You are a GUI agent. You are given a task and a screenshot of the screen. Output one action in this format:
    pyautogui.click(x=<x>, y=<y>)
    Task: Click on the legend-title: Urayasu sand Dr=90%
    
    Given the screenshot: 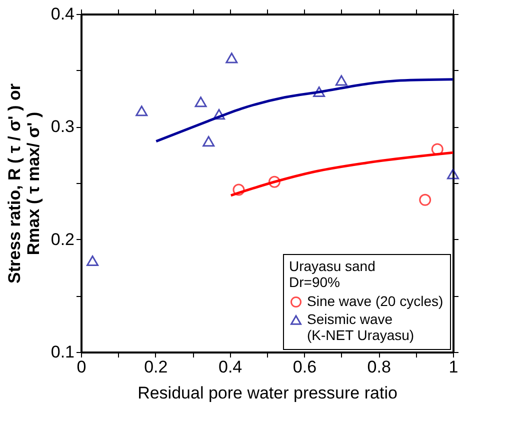 What is the action you would take?
    pyautogui.click(x=332, y=274)
    